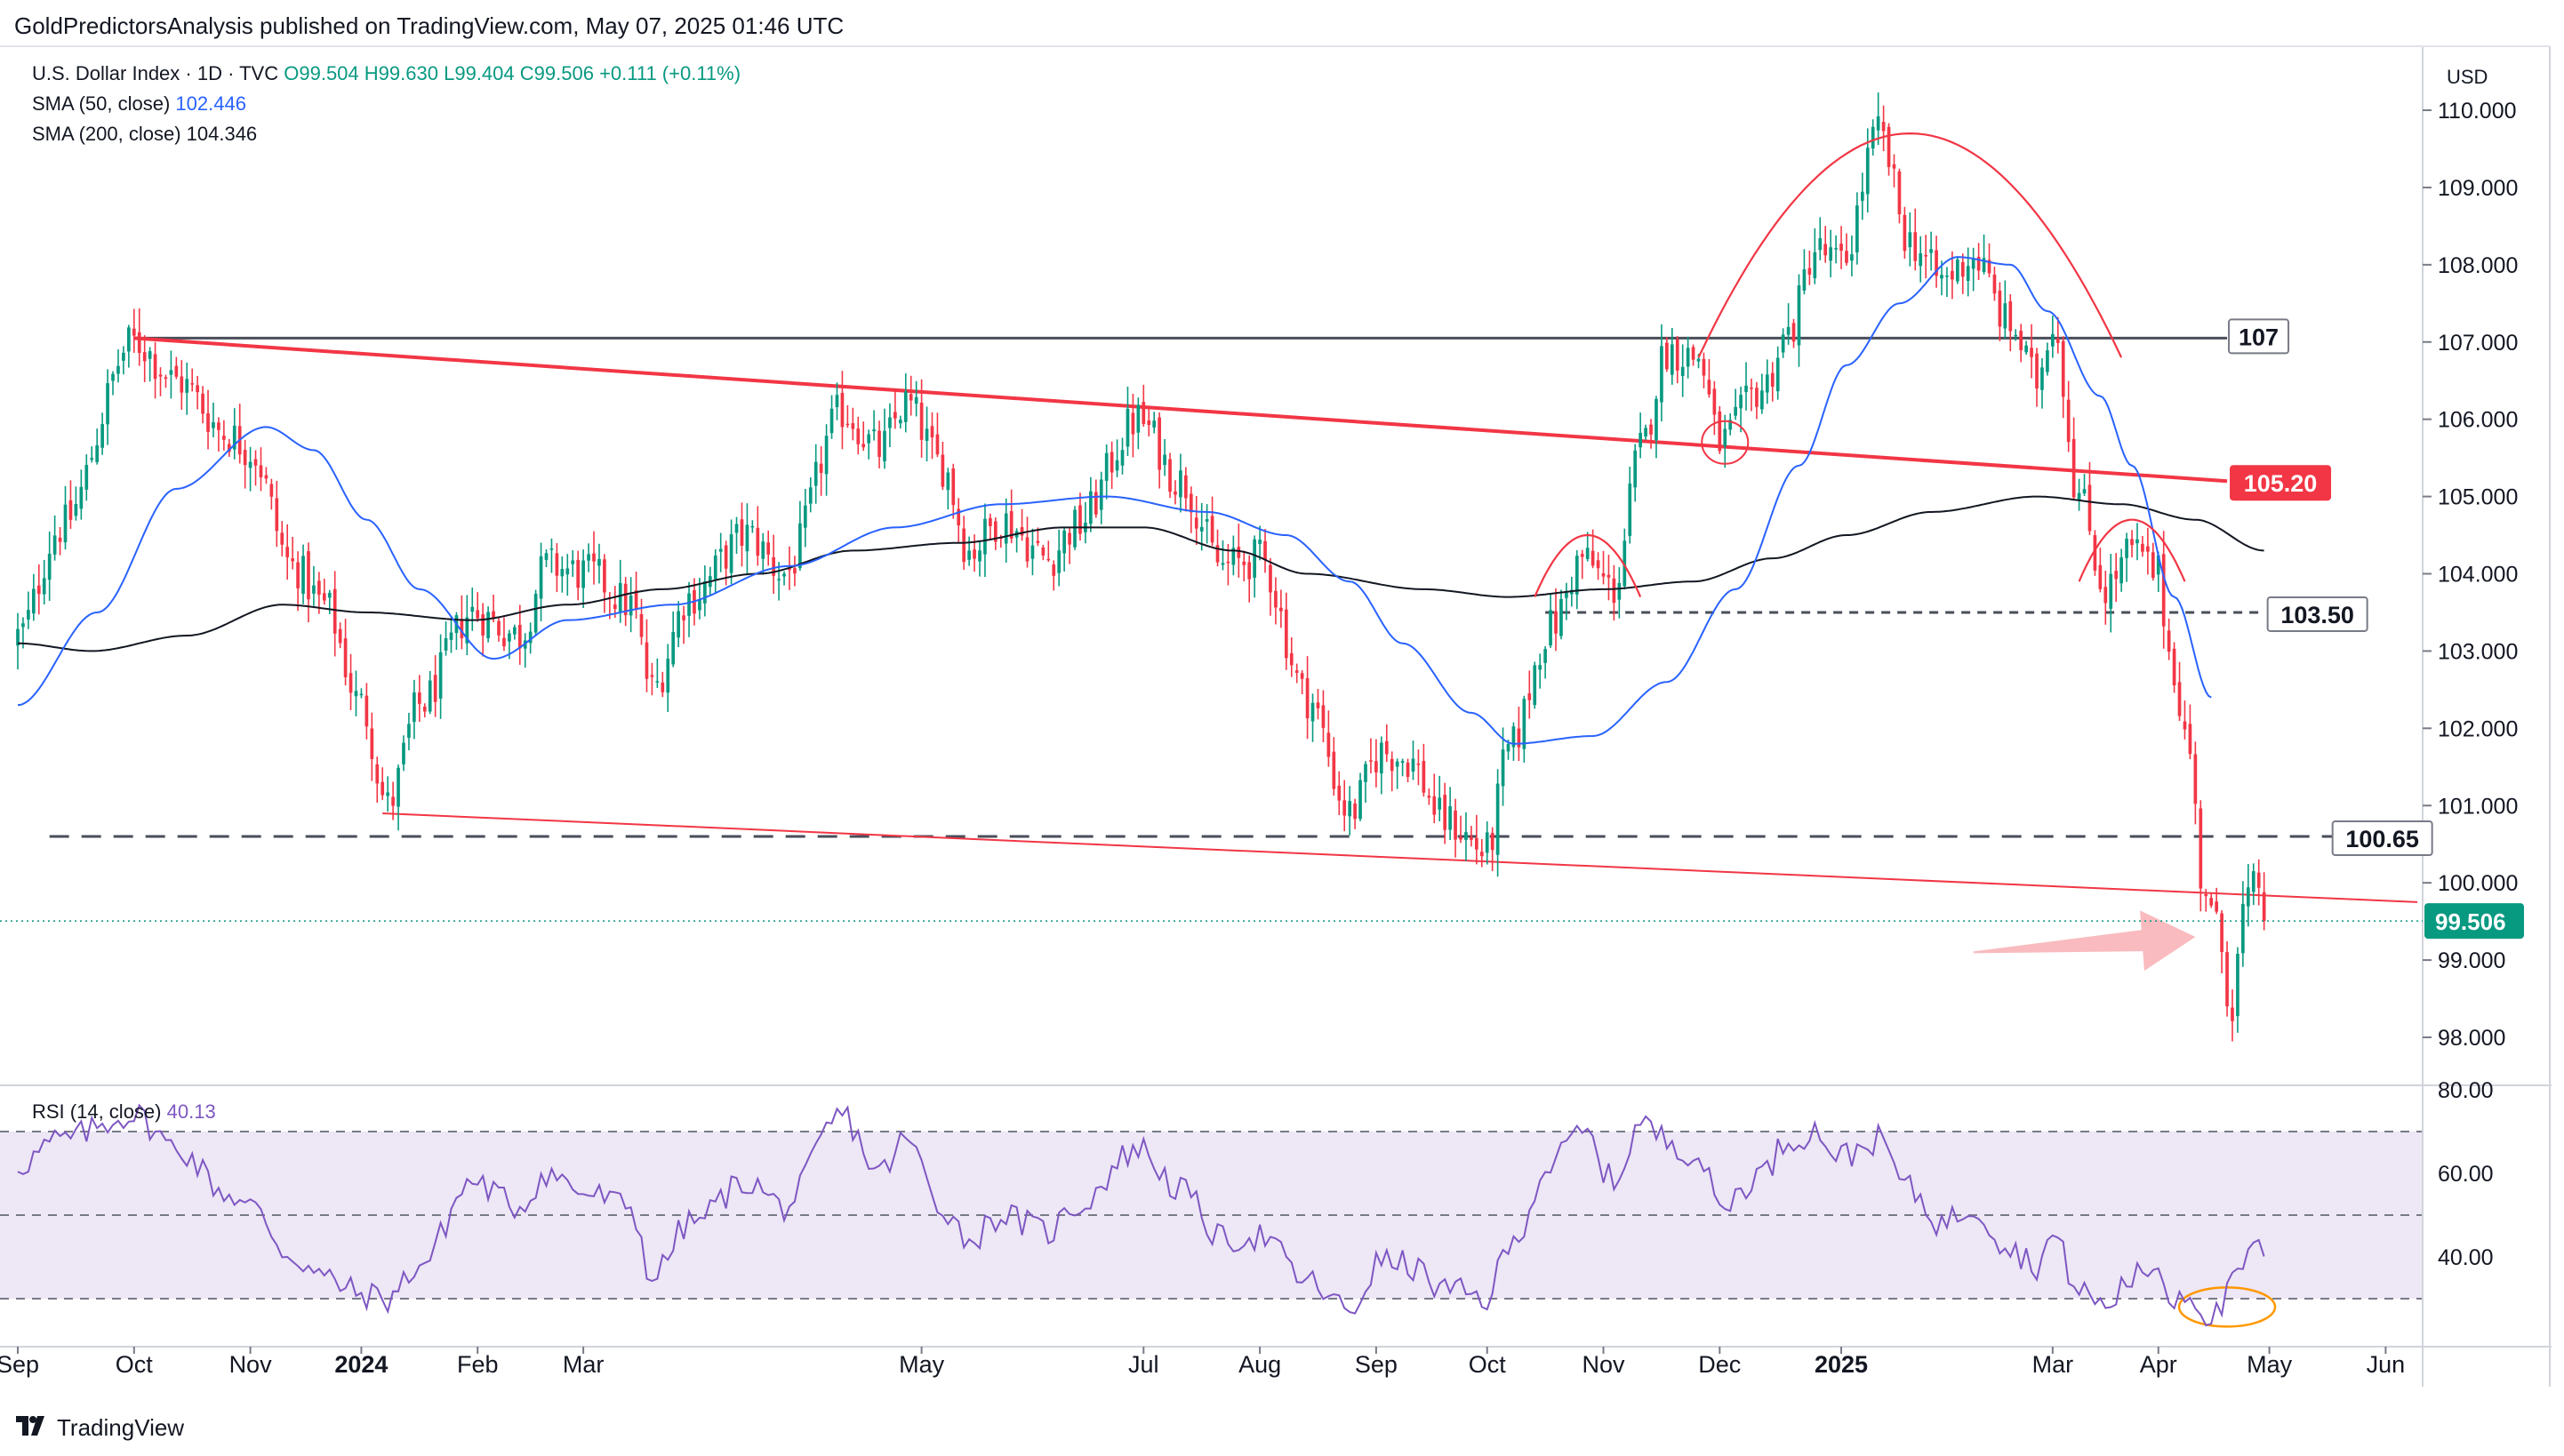 Image resolution: width=2564 pixels, height=1456 pixels. Describe the element at coordinates (1211, 1215) in the screenshot. I see `rsi-band` at that location.